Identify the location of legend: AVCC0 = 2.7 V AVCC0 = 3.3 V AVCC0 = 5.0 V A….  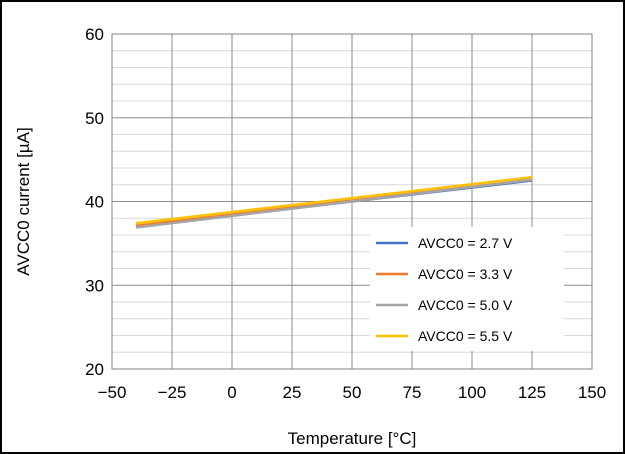
(467, 289).